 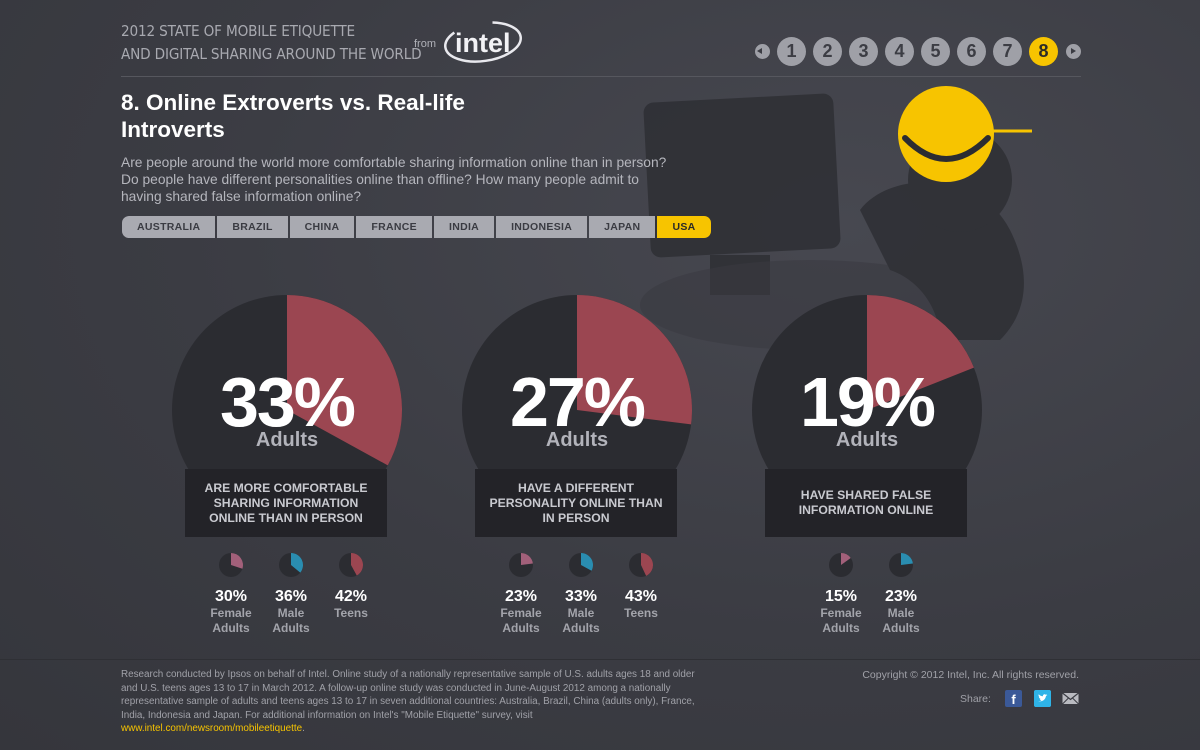 I want to click on breakdown-value: 36%, so click(x=291, y=596).